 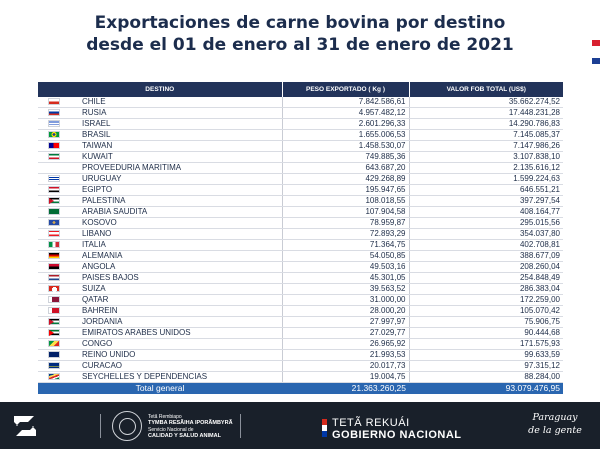 What do you see at coordinates (345, 102) in the screenshot?
I see `peso-cell: 7.842.586,61` at bounding box center [345, 102].